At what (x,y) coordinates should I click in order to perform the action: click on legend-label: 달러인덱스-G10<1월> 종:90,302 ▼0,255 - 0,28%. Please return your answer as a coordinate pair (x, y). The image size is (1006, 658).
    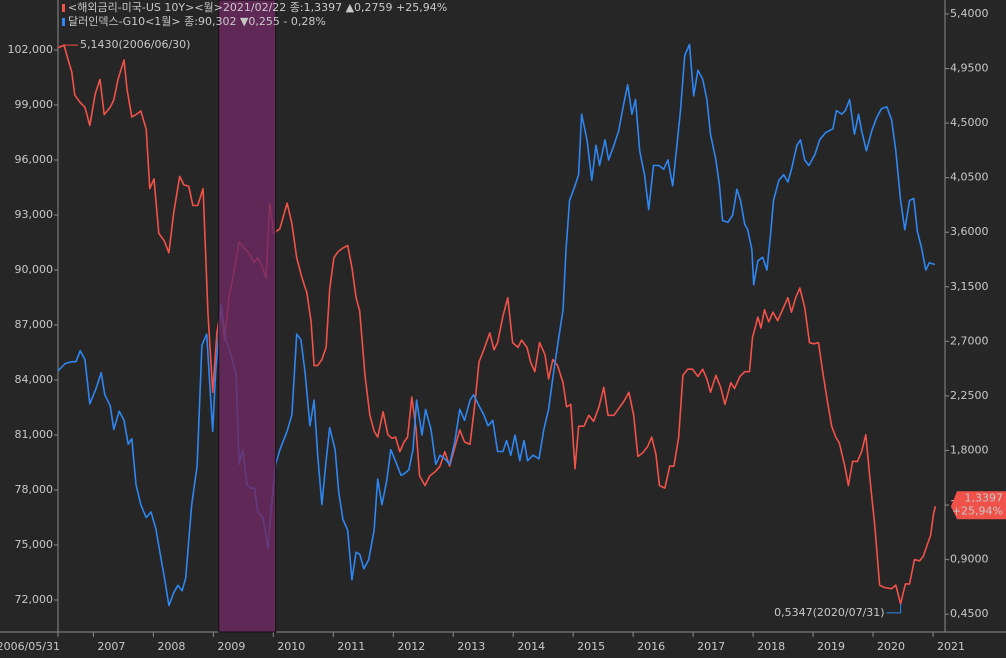
    Looking at the image, I should click on (197, 21).